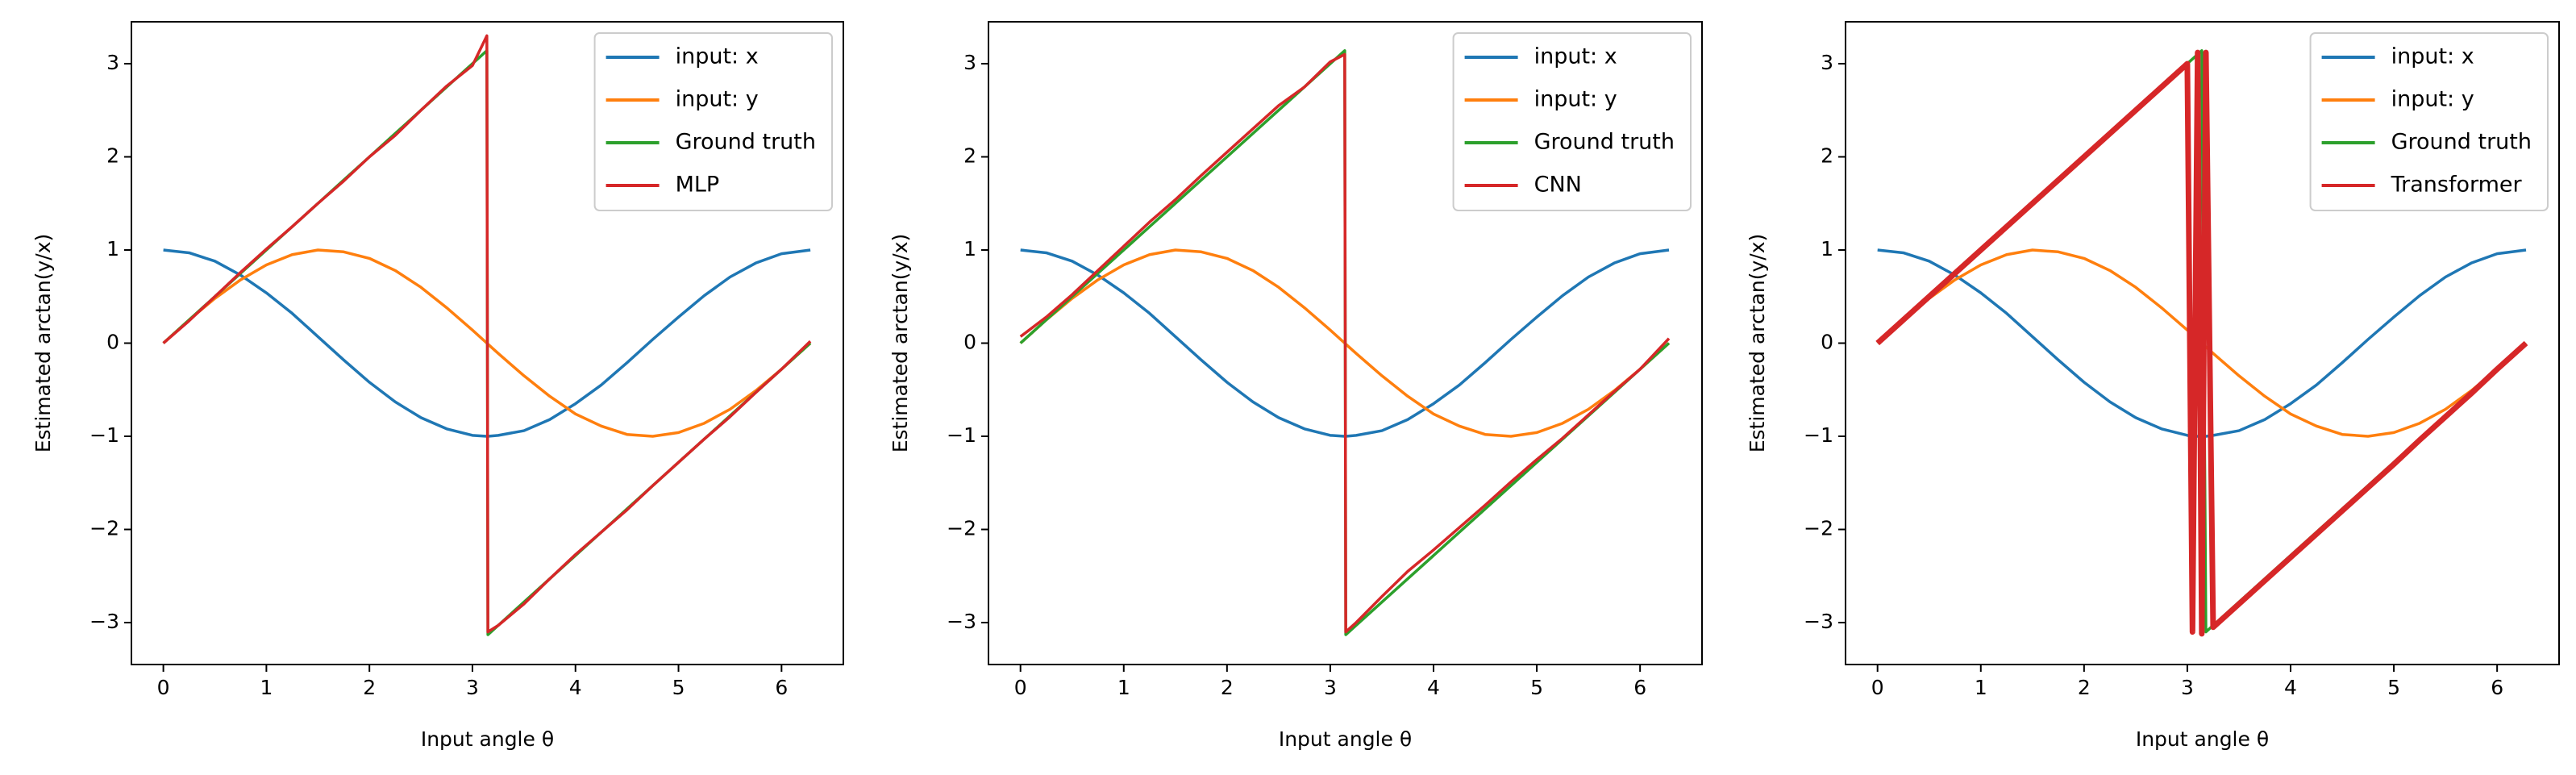 The height and width of the screenshot is (775, 2576). I want to click on legend: input: x input: y Ground truth CNN, so click(1572, 121).